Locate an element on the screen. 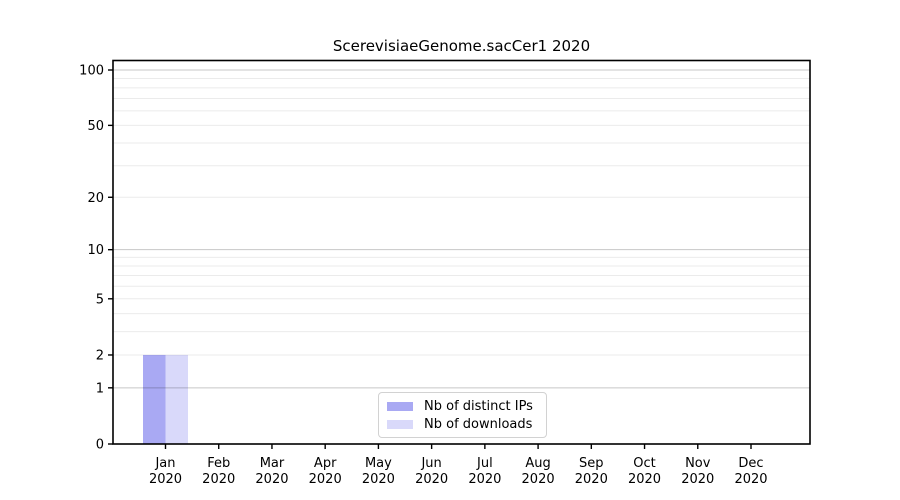  x-tick-label-month: Apr is located at coordinates (325, 463).